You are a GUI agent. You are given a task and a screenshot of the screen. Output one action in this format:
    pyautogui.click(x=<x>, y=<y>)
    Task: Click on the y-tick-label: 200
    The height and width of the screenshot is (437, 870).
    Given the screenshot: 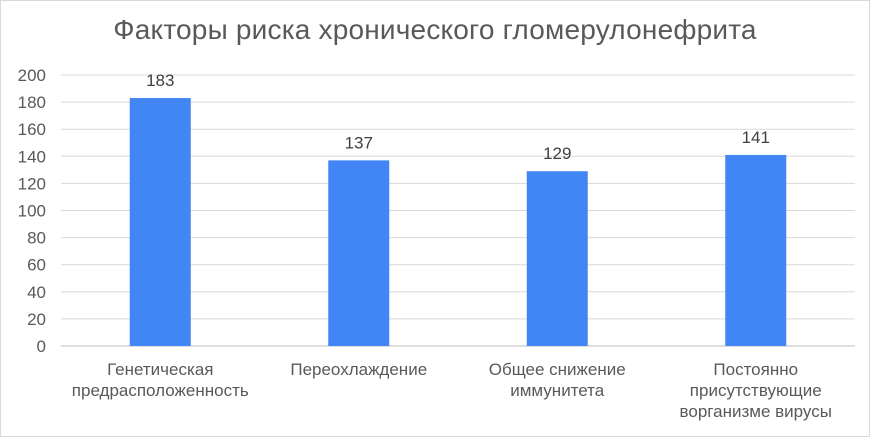 What is the action you would take?
    pyautogui.click(x=32, y=75)
    